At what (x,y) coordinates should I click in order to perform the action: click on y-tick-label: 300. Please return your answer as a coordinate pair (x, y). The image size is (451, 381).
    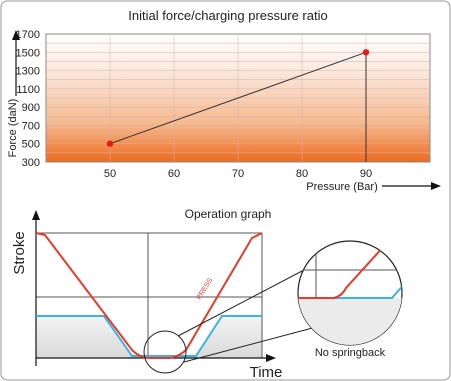
    Looking at the image, I should click on (31, 163).